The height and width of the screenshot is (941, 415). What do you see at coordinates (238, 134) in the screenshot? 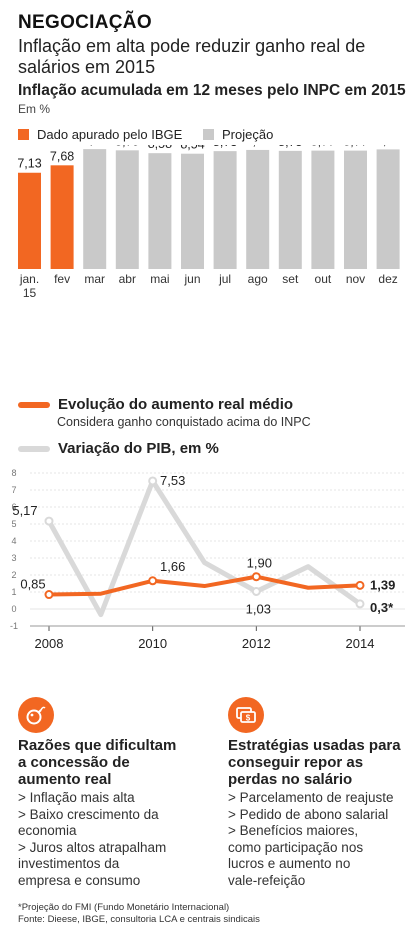
I see `legend-item-projection: Projeção` at bounding box center [238, 134].